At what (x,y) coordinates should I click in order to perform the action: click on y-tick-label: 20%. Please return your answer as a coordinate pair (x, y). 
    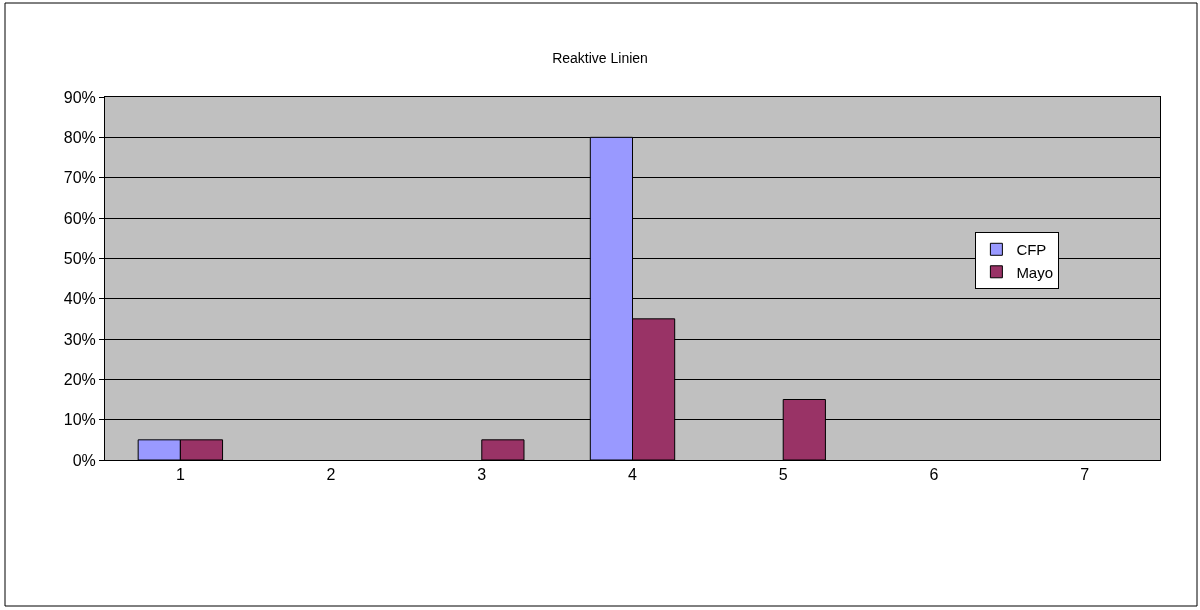
    Looking at the image, I should click on (79, 379).